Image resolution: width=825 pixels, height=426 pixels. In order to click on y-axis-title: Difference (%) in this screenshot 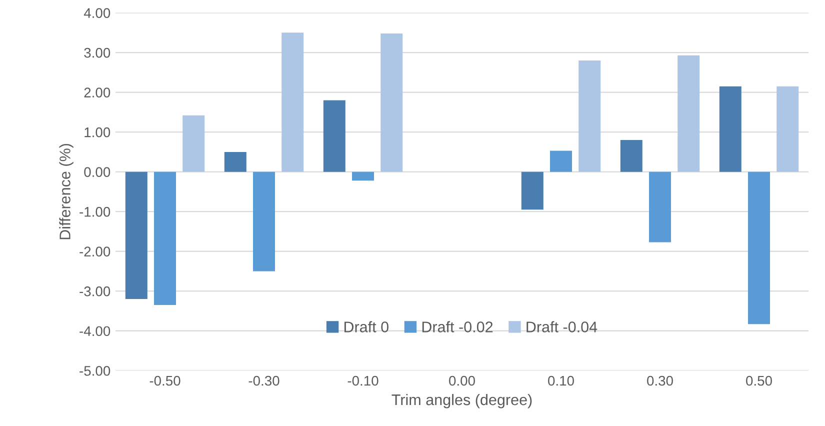, I will do `click(66, 192)`.